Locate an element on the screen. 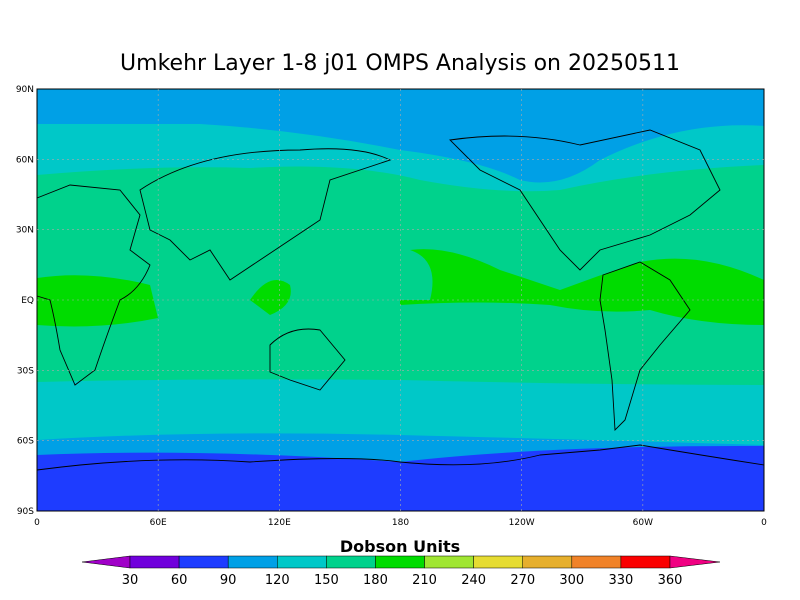 The width and height of the screenshot is (800, 600). lat-label: 30N is located at coordinates (25, 231).